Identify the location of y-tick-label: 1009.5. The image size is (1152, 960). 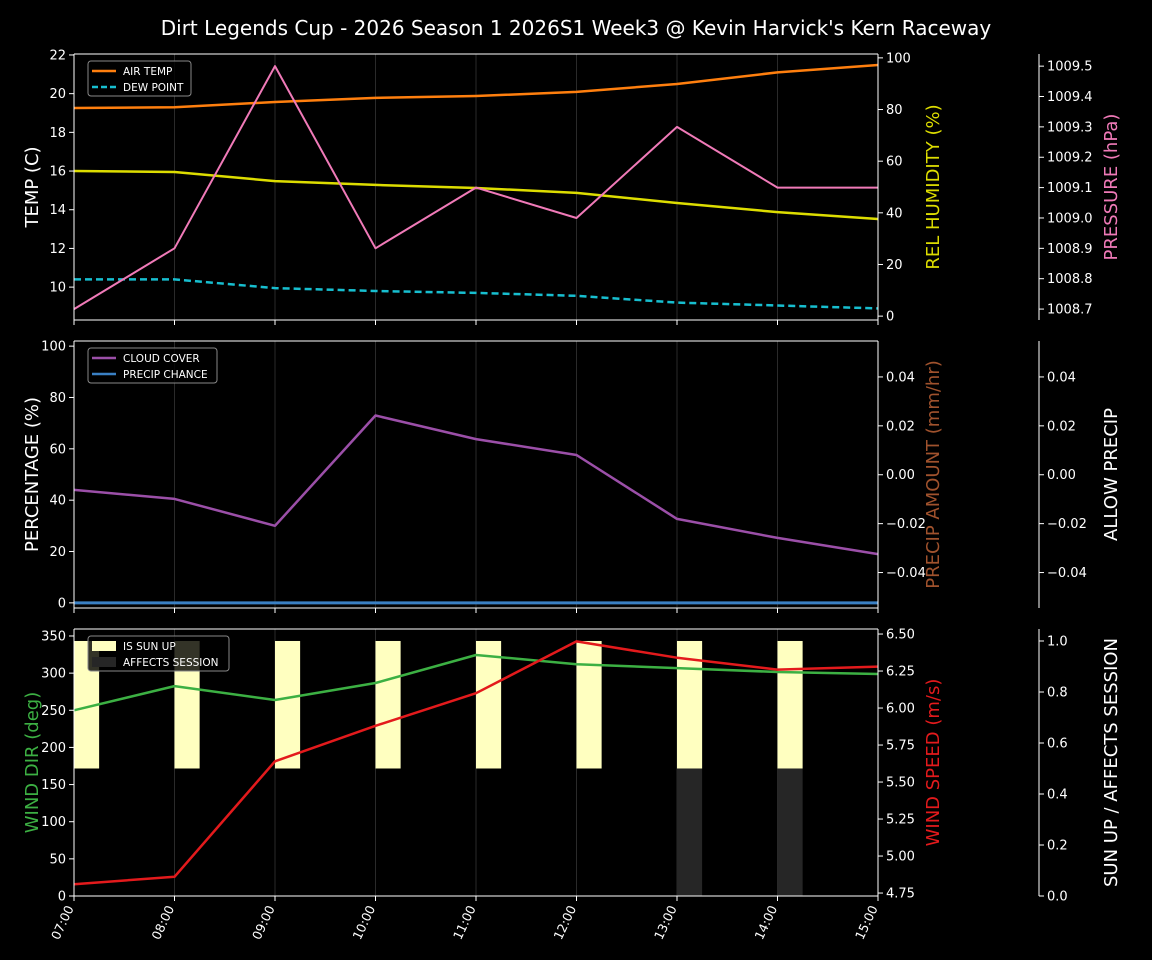
(1070, 67).